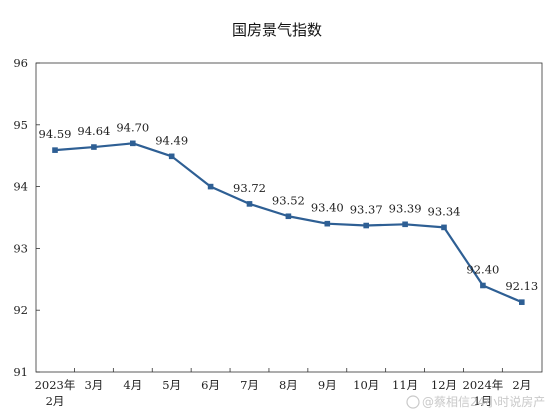 The image size is (554, 419). Describe the element at coordinates (327, 385) in the screenshot. I see `x-tick-label: 9月` at that location.